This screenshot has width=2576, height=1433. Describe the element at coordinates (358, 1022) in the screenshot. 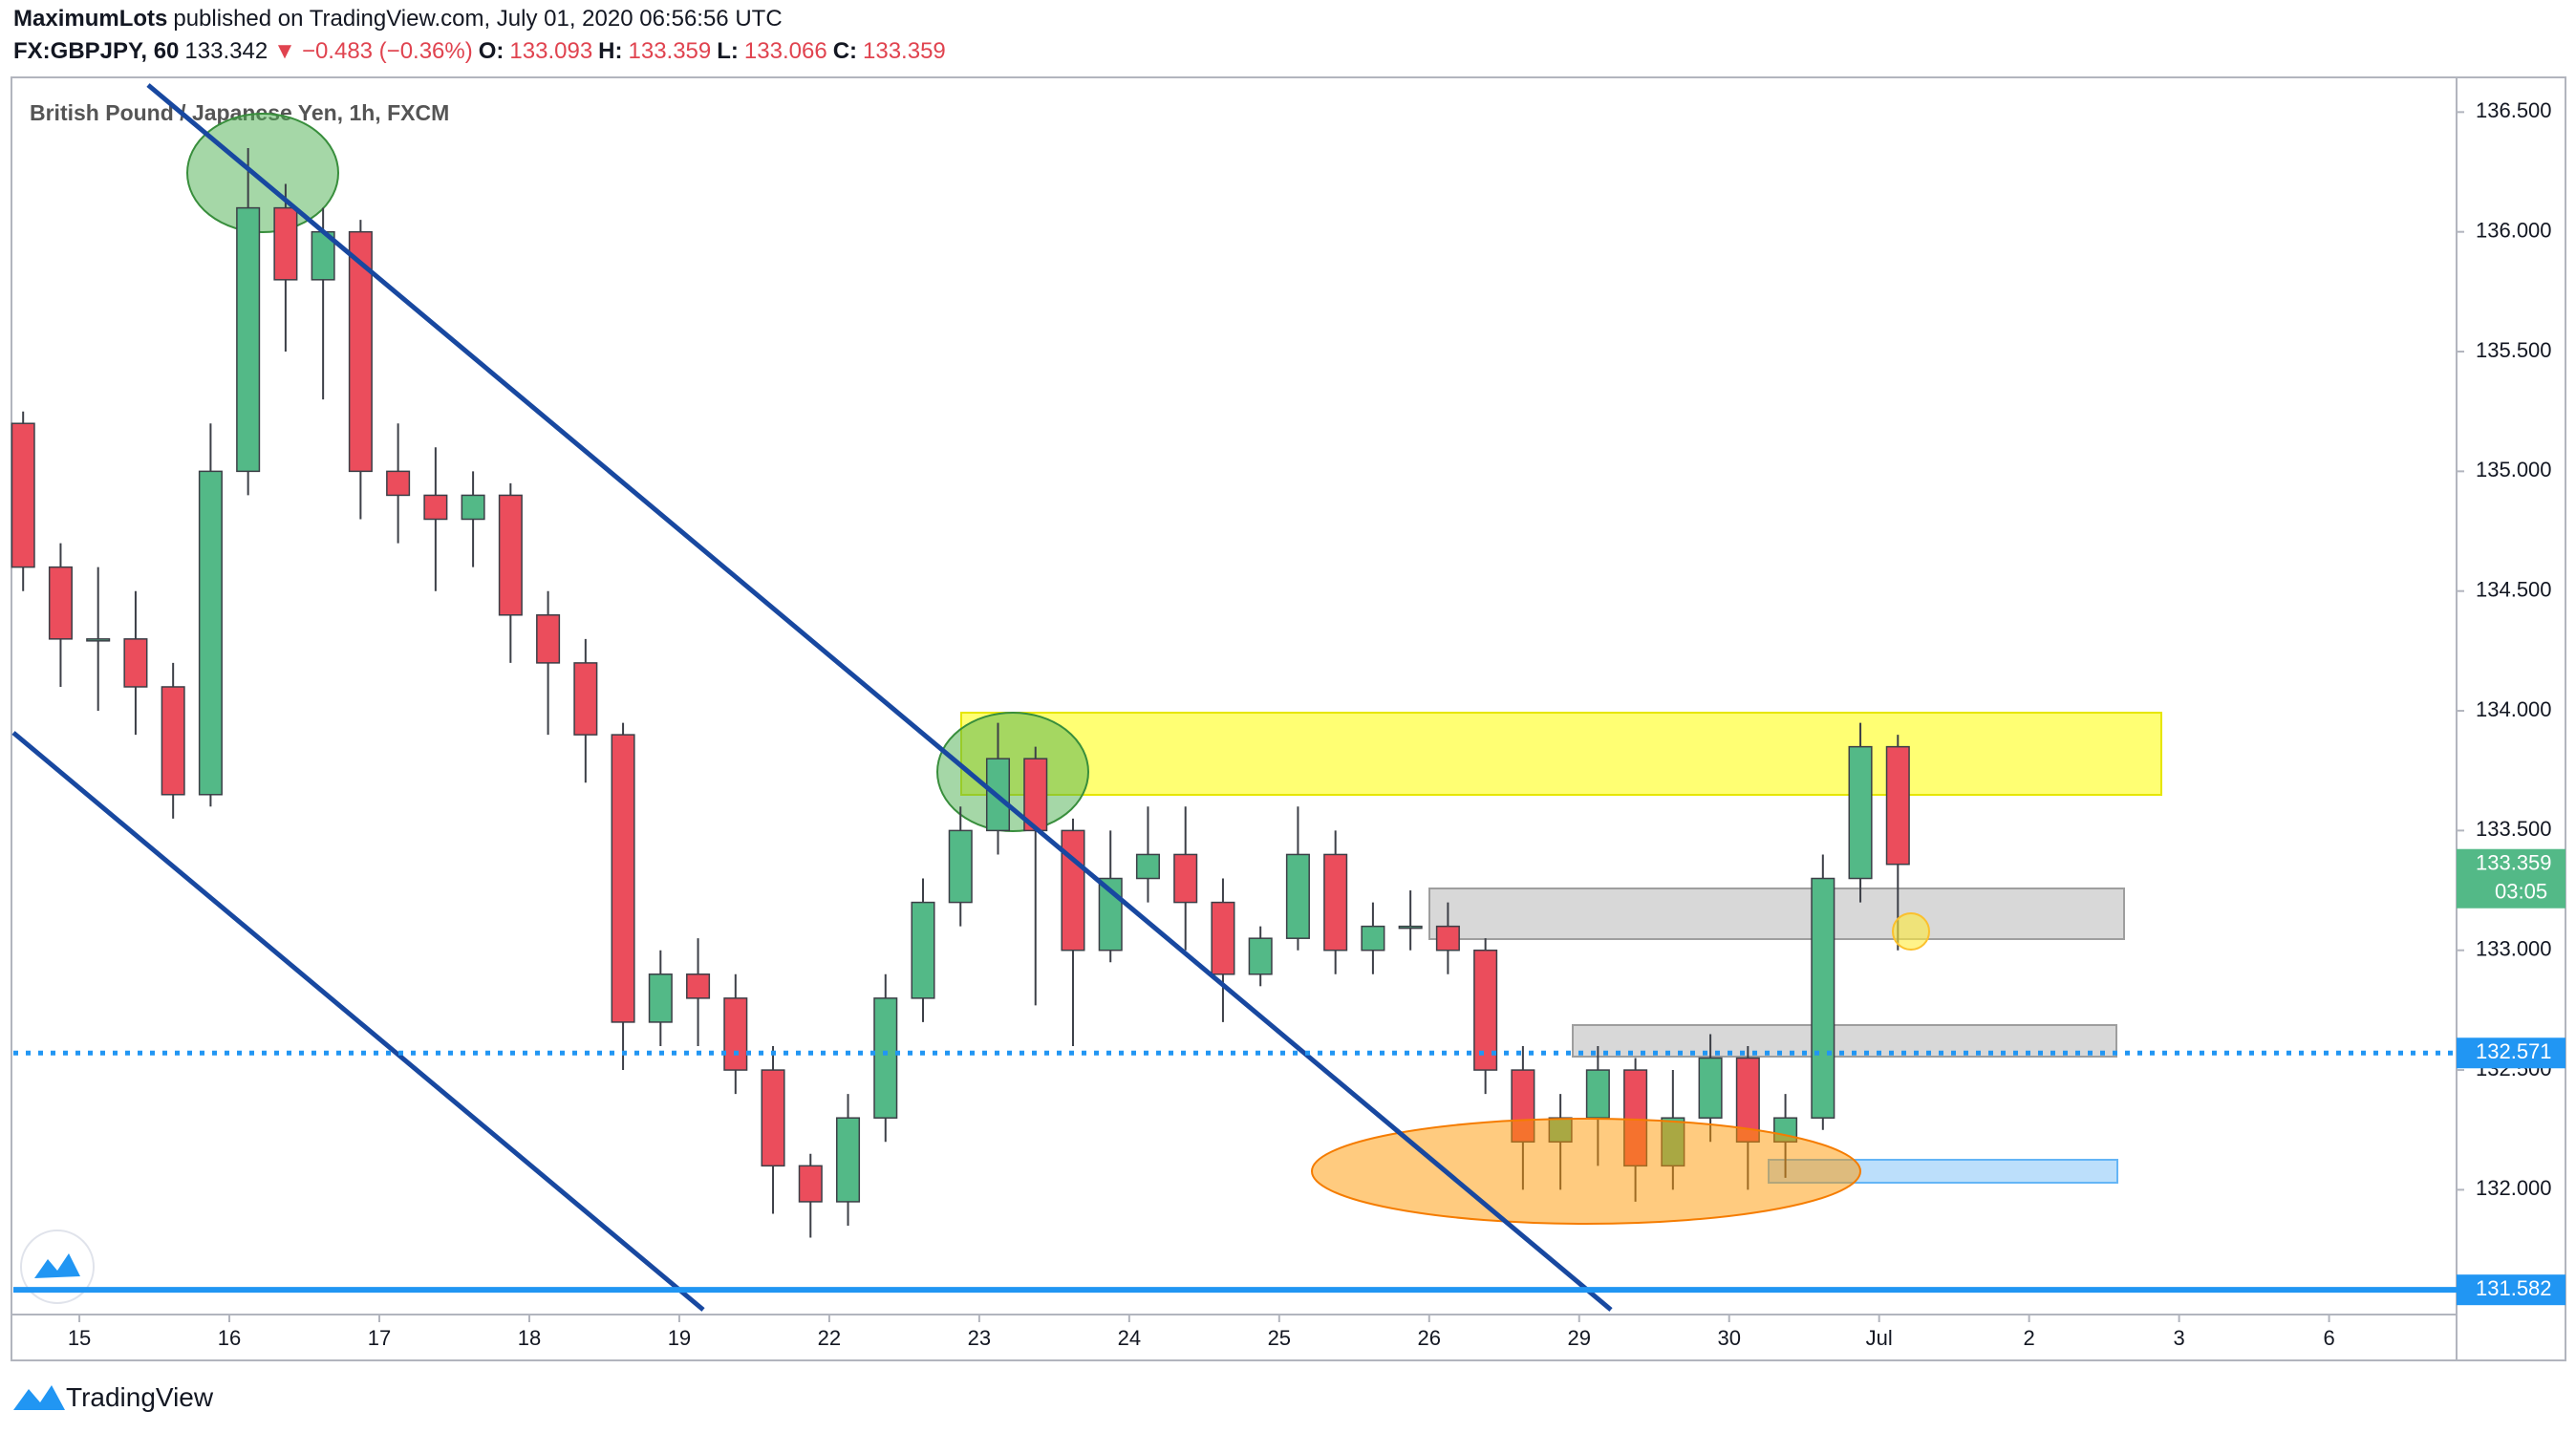

I see `trend-line` at that location.